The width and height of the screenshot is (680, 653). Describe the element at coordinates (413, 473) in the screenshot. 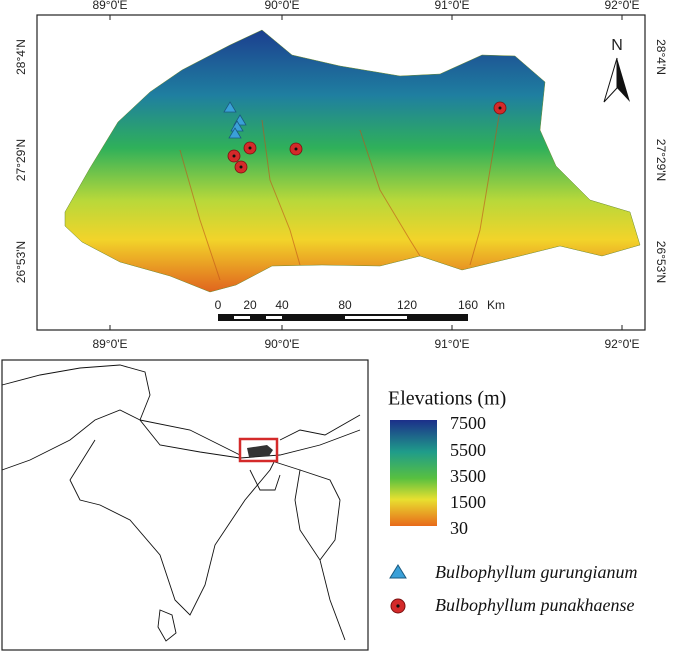

I see `elevation-colorbar` at that location.